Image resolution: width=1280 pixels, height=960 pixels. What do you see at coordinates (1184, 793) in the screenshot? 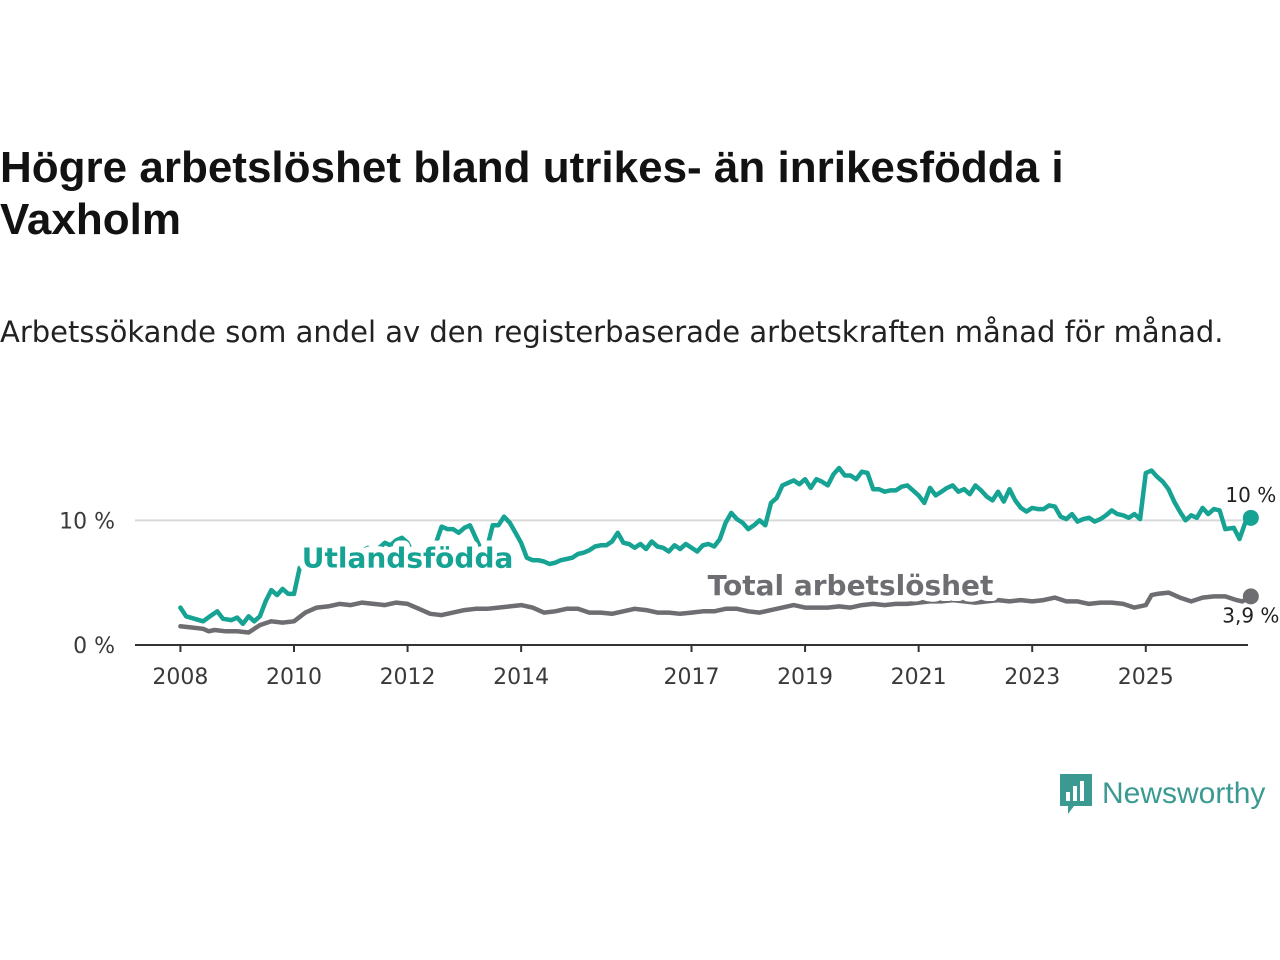
I see `brand-name: Newsworthy` at bounding box center [1184, 793].